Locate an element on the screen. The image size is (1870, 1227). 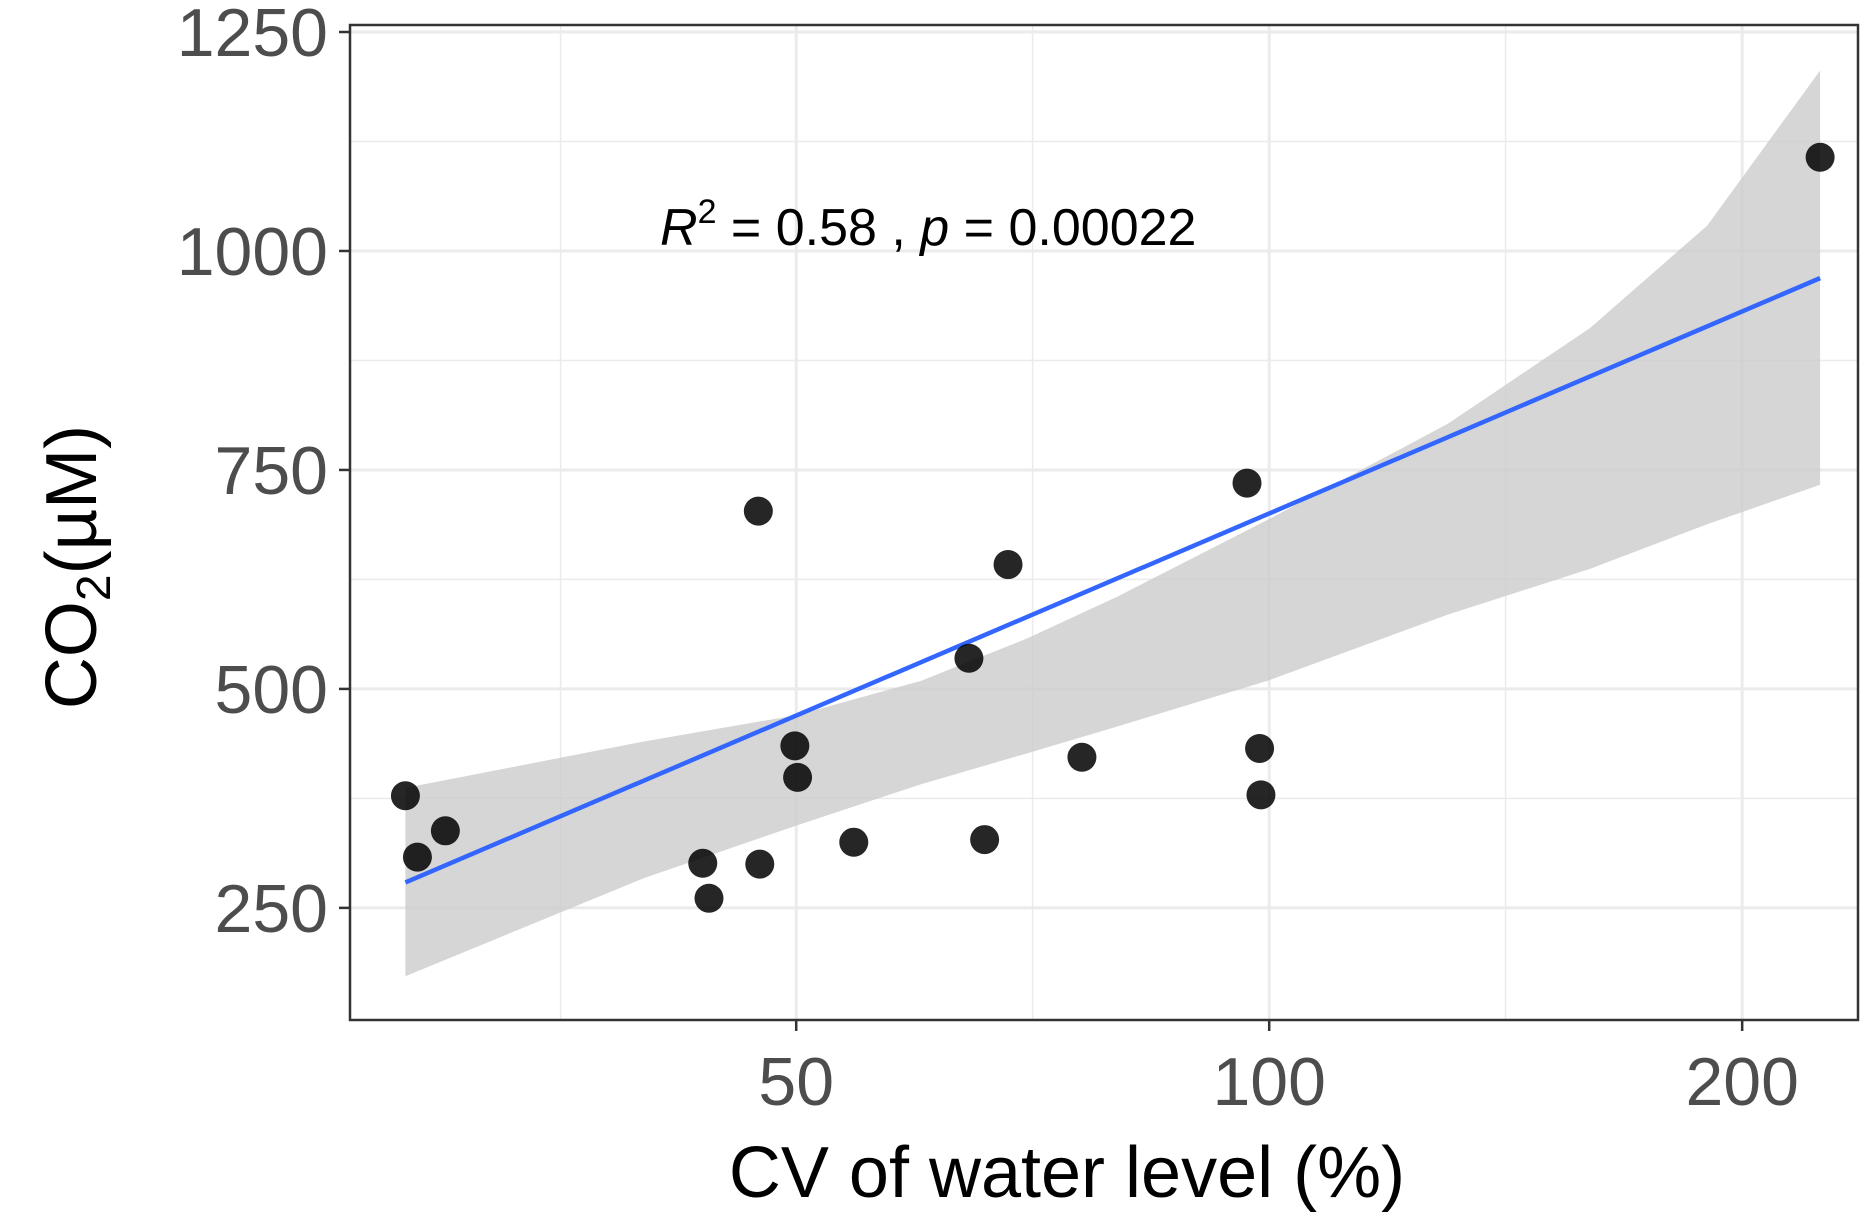
r-squared-exponent: 2 is located at coordinates (707, 212).